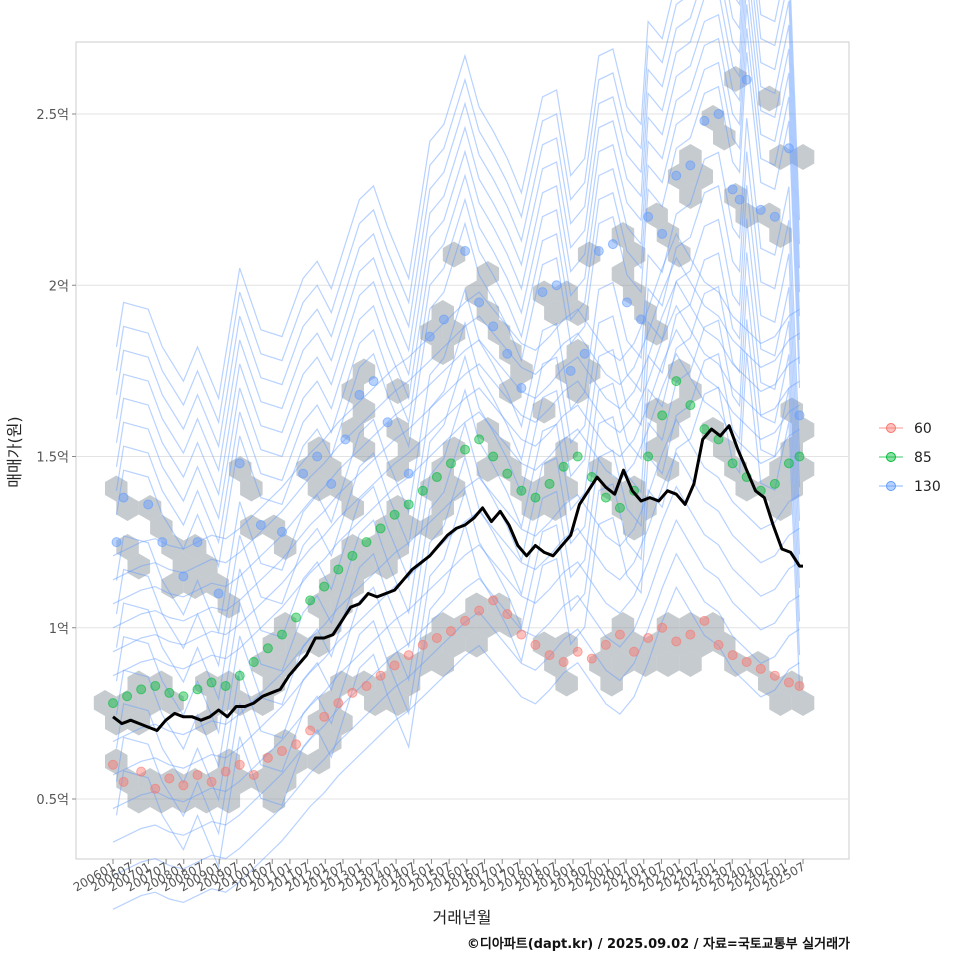  Describe the element at coordinates (59, 629) in the screenshot. I see `y-tick-label: 1억` at that location.